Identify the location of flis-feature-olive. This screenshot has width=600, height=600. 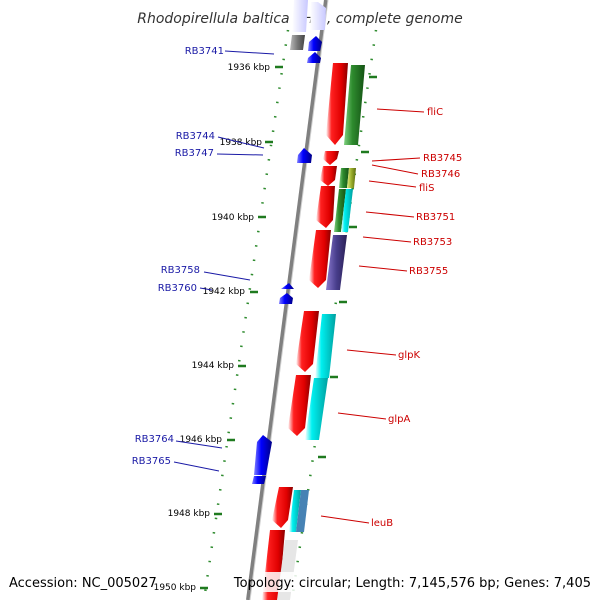
(344, 178).